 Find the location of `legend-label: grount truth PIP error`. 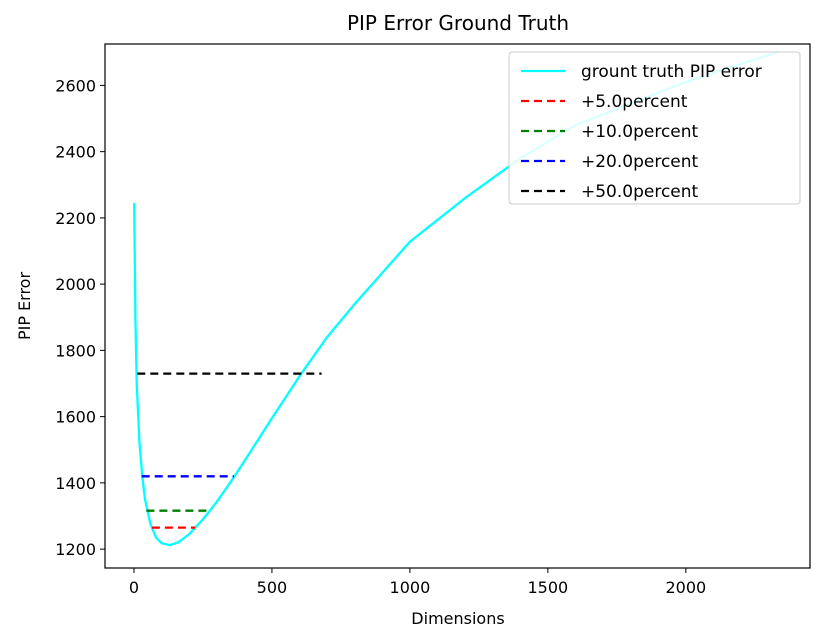

legend-label: grount truth PIP error is located at coordinates (671, 72).